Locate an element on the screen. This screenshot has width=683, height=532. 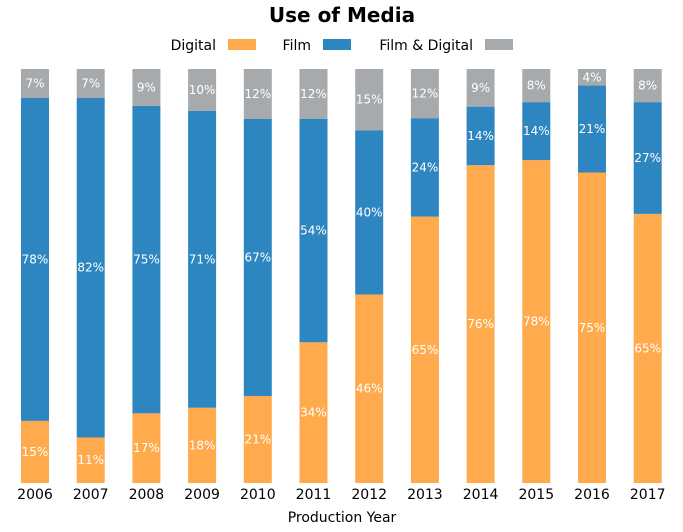
bar-label-digital-2006: 15% is located at coordinates (35, 452).